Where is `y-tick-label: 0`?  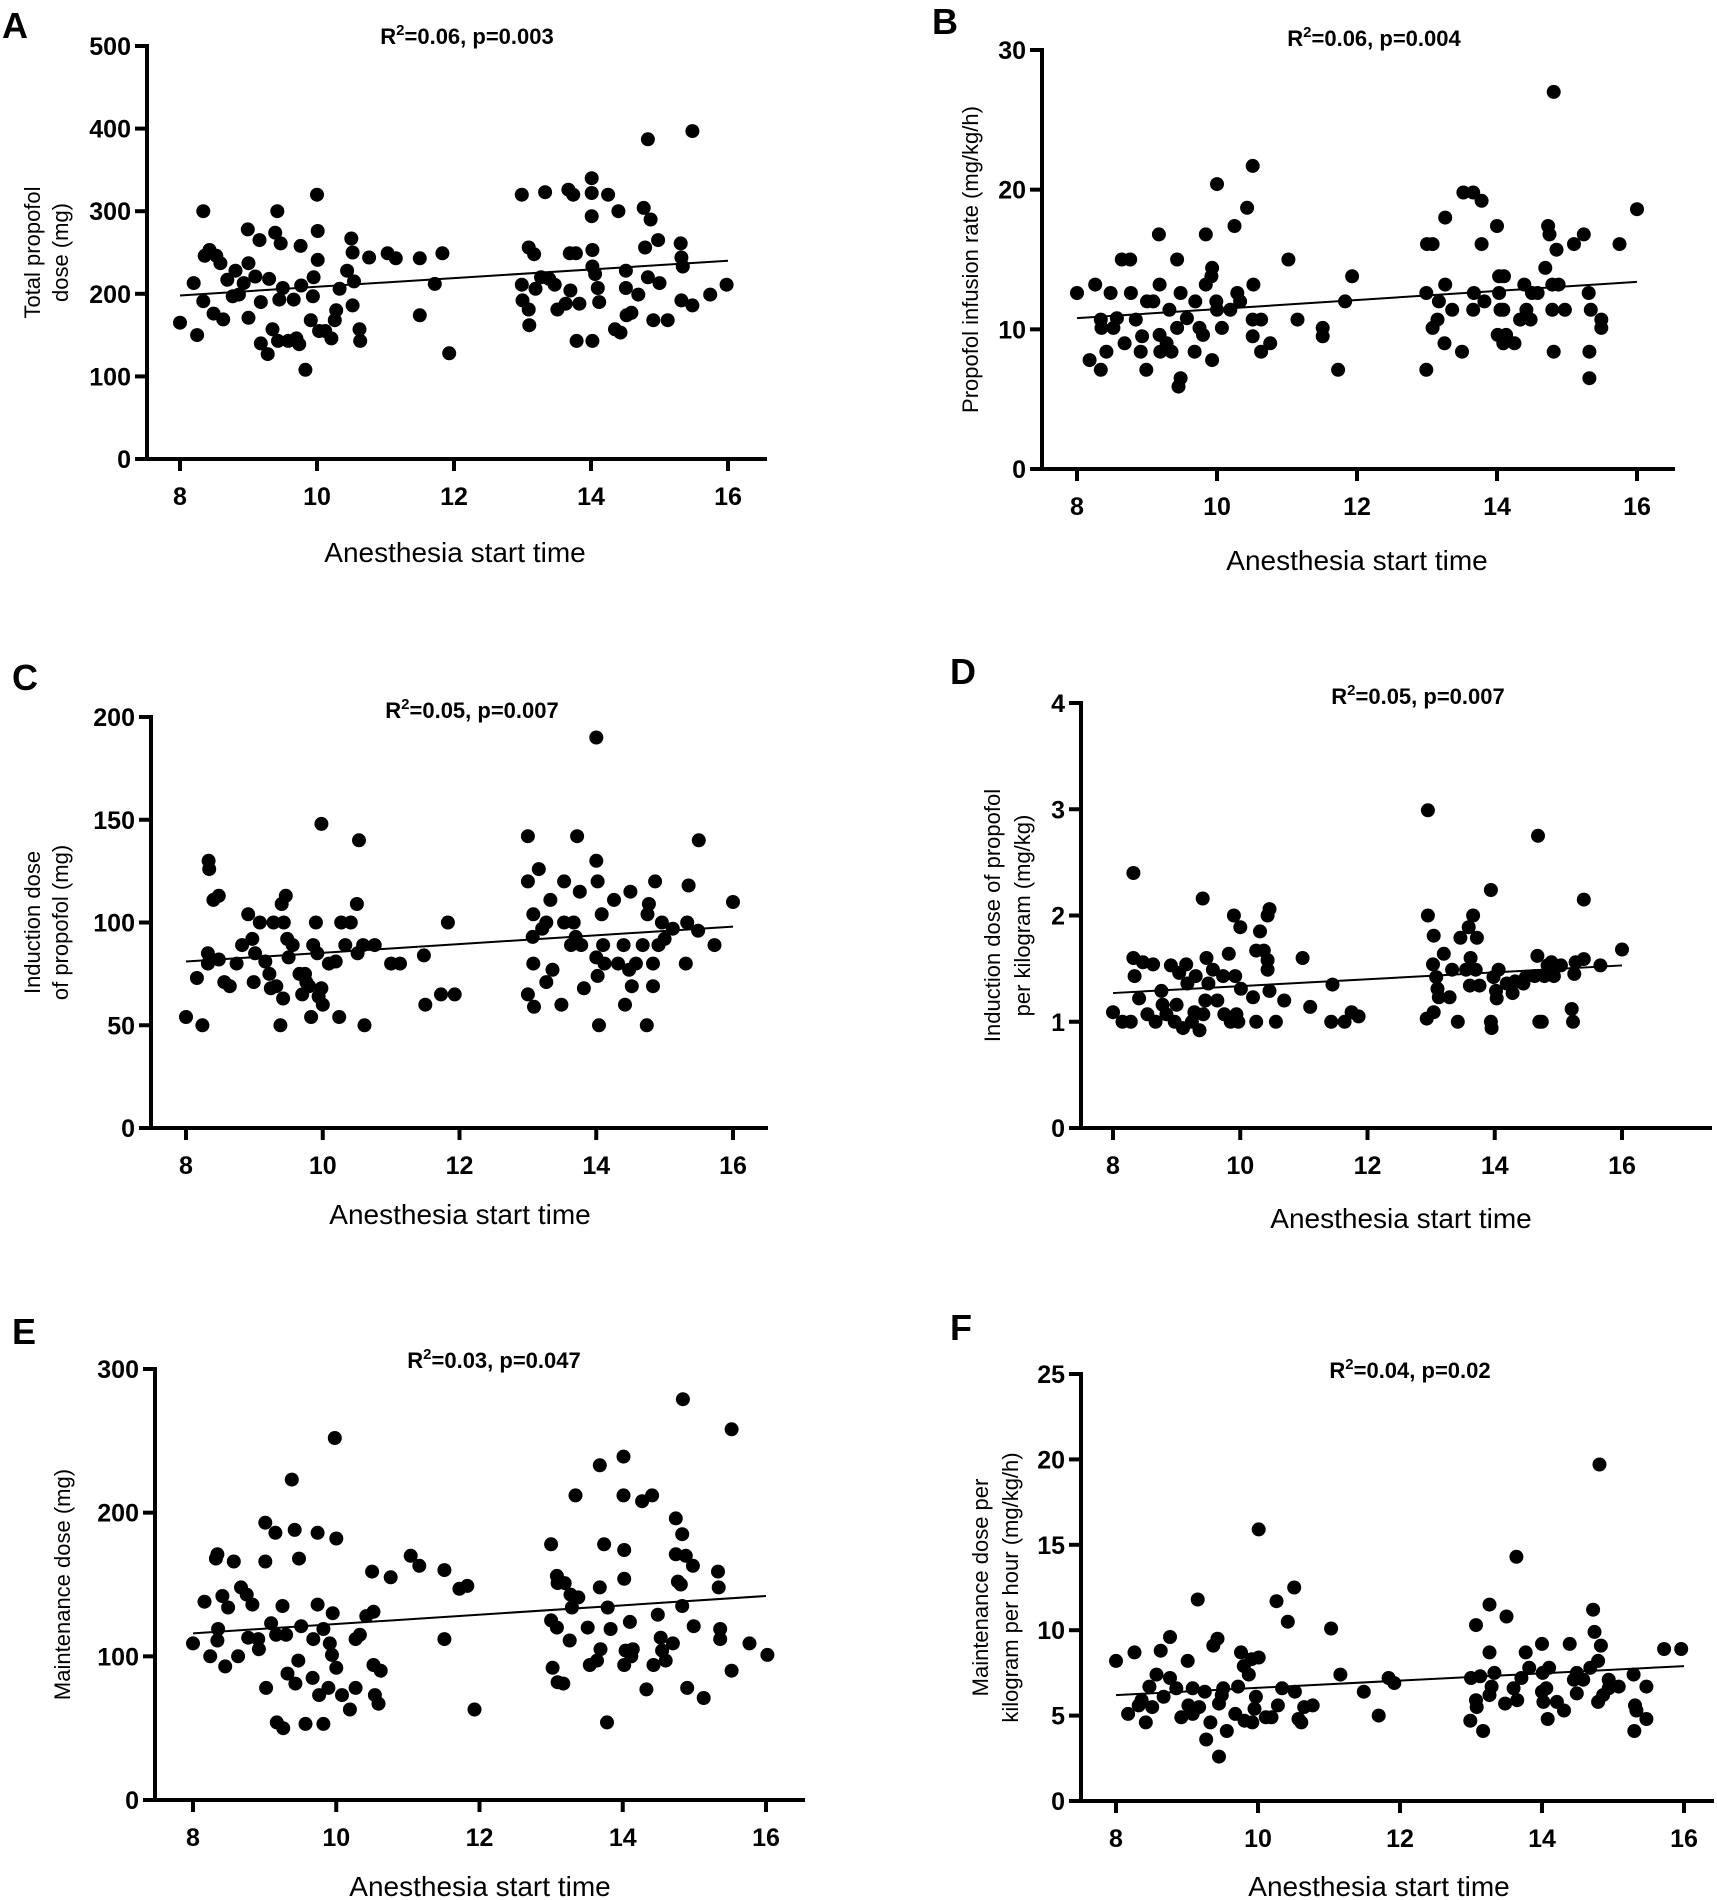
y-tick-label: 0 is located at coordinates (132, 1801).